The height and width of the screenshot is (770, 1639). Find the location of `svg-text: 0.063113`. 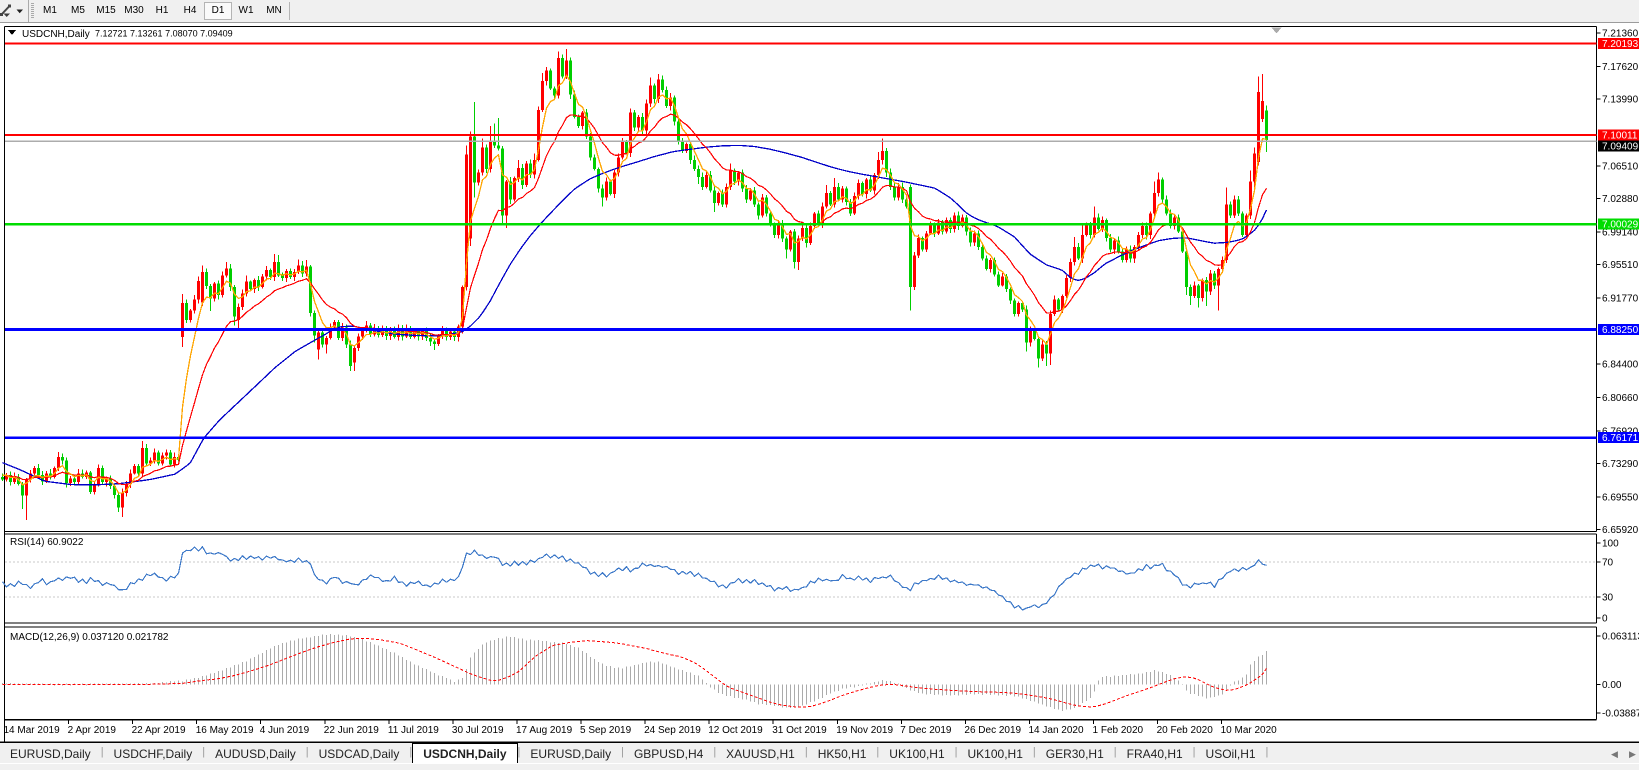

svg-text: 0.063113 is located at coordinates (1620, 637).